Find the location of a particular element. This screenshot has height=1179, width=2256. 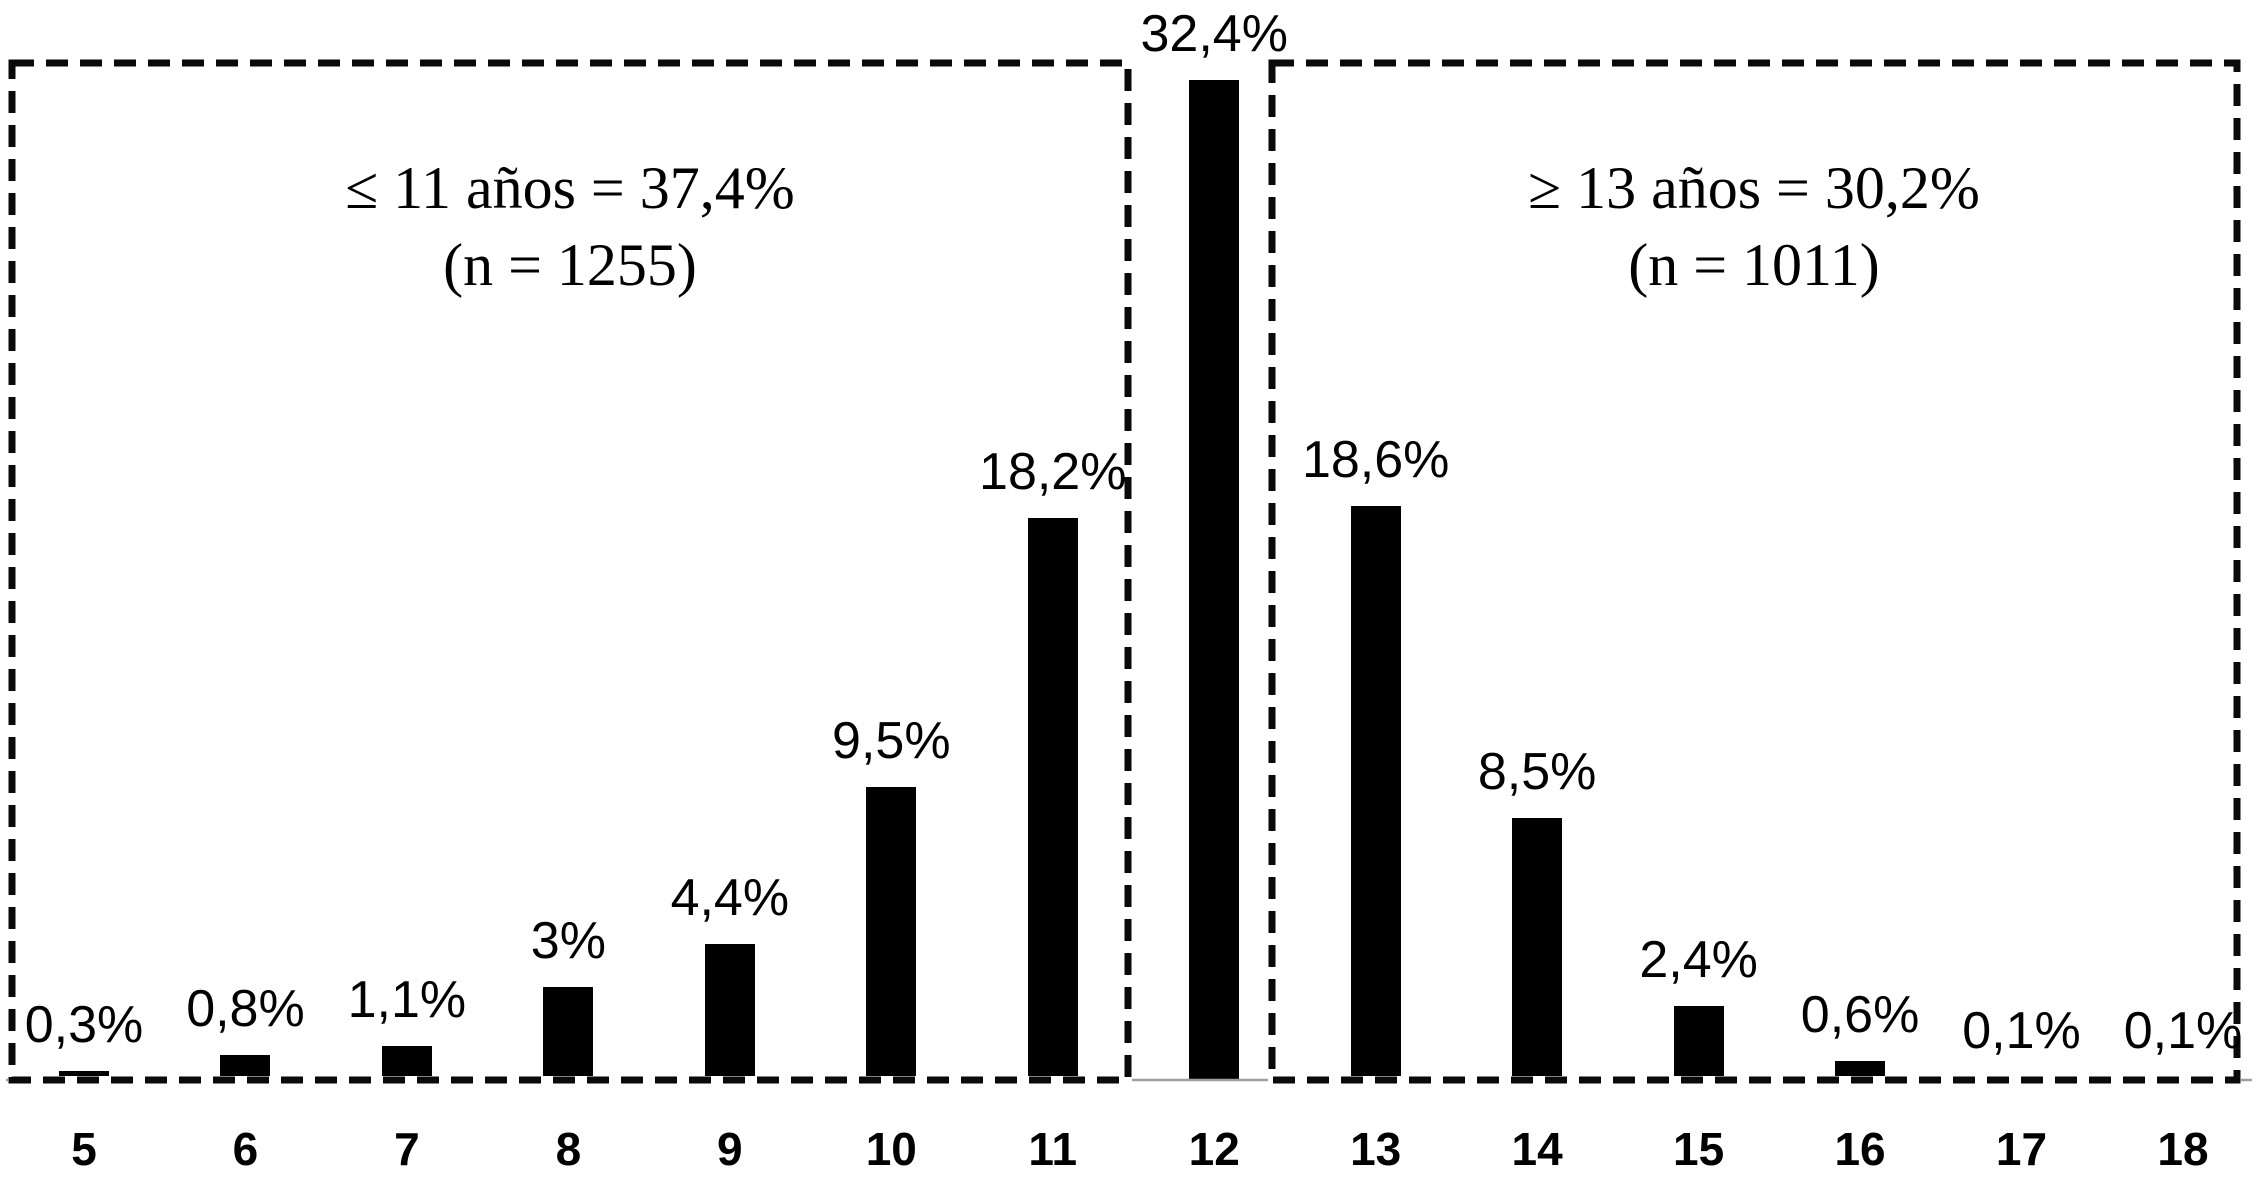

bar-value-label: 3% is located at coordinates (568, 941).